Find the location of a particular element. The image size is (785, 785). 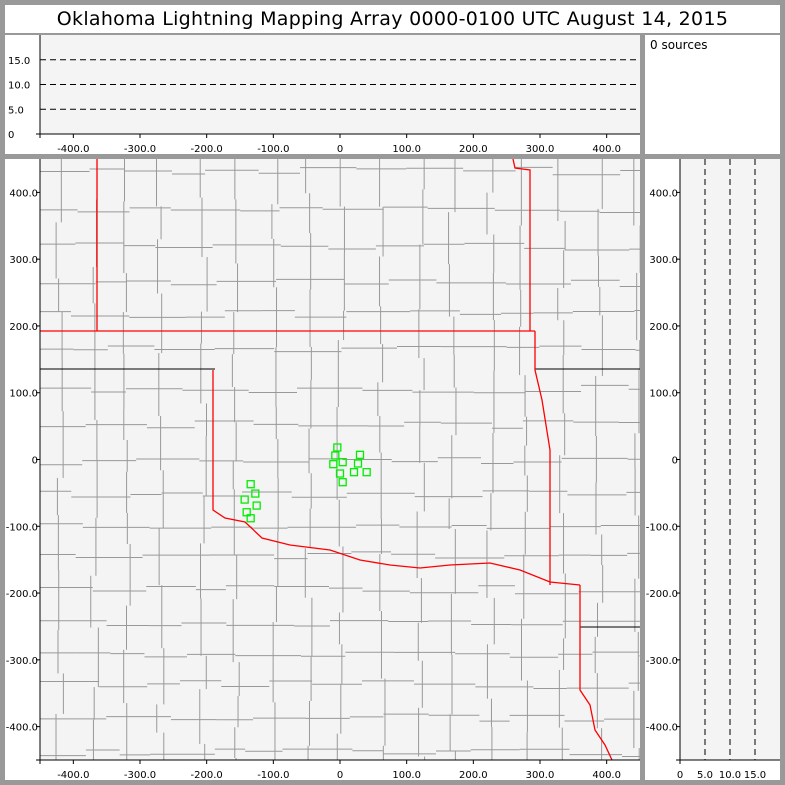

x-tick-label: 15.0 is located at coordinates (755, 775).